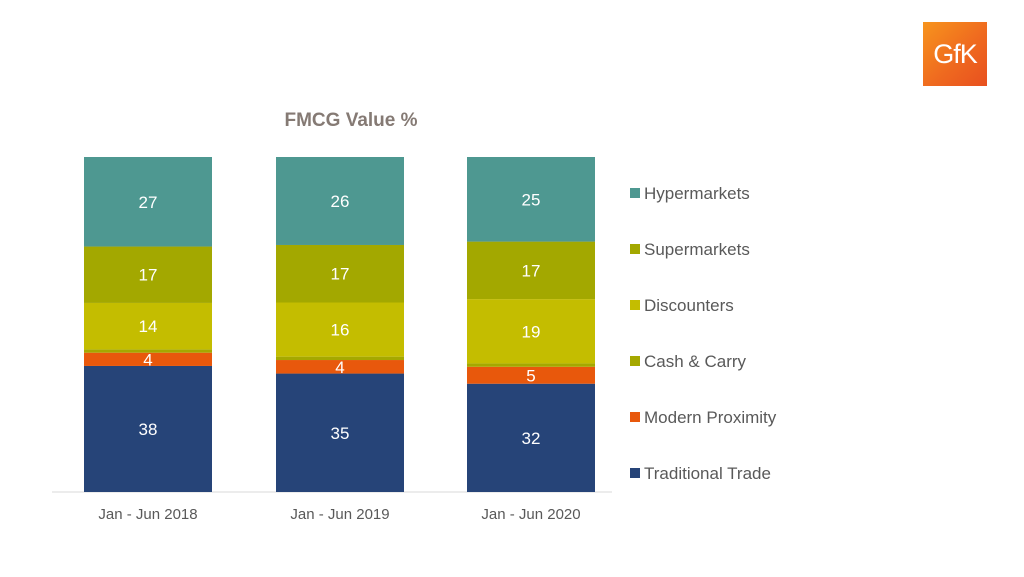  I want to click on data-label: 16, so click(340, 330).